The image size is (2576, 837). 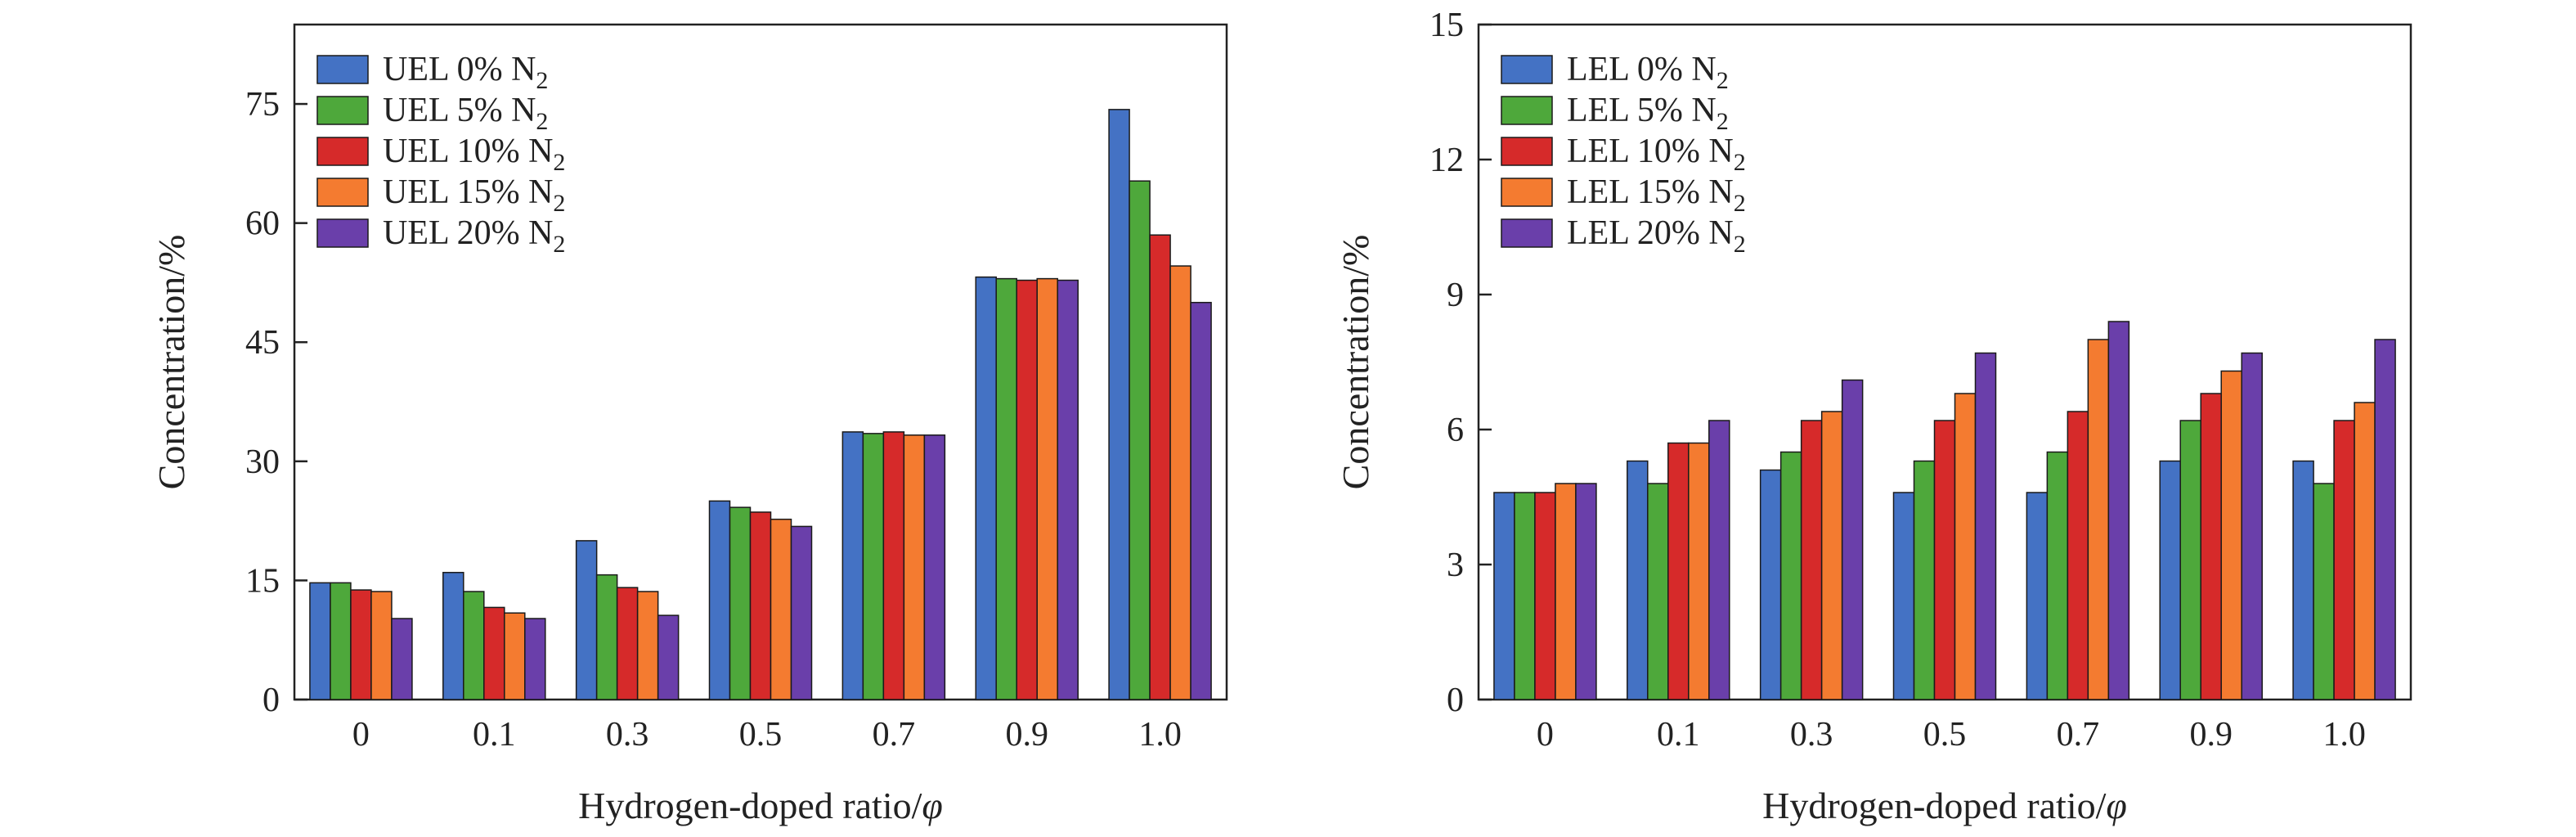 I want to click on legend-label: LEL 0% N2, so click(x=1648, y=72).